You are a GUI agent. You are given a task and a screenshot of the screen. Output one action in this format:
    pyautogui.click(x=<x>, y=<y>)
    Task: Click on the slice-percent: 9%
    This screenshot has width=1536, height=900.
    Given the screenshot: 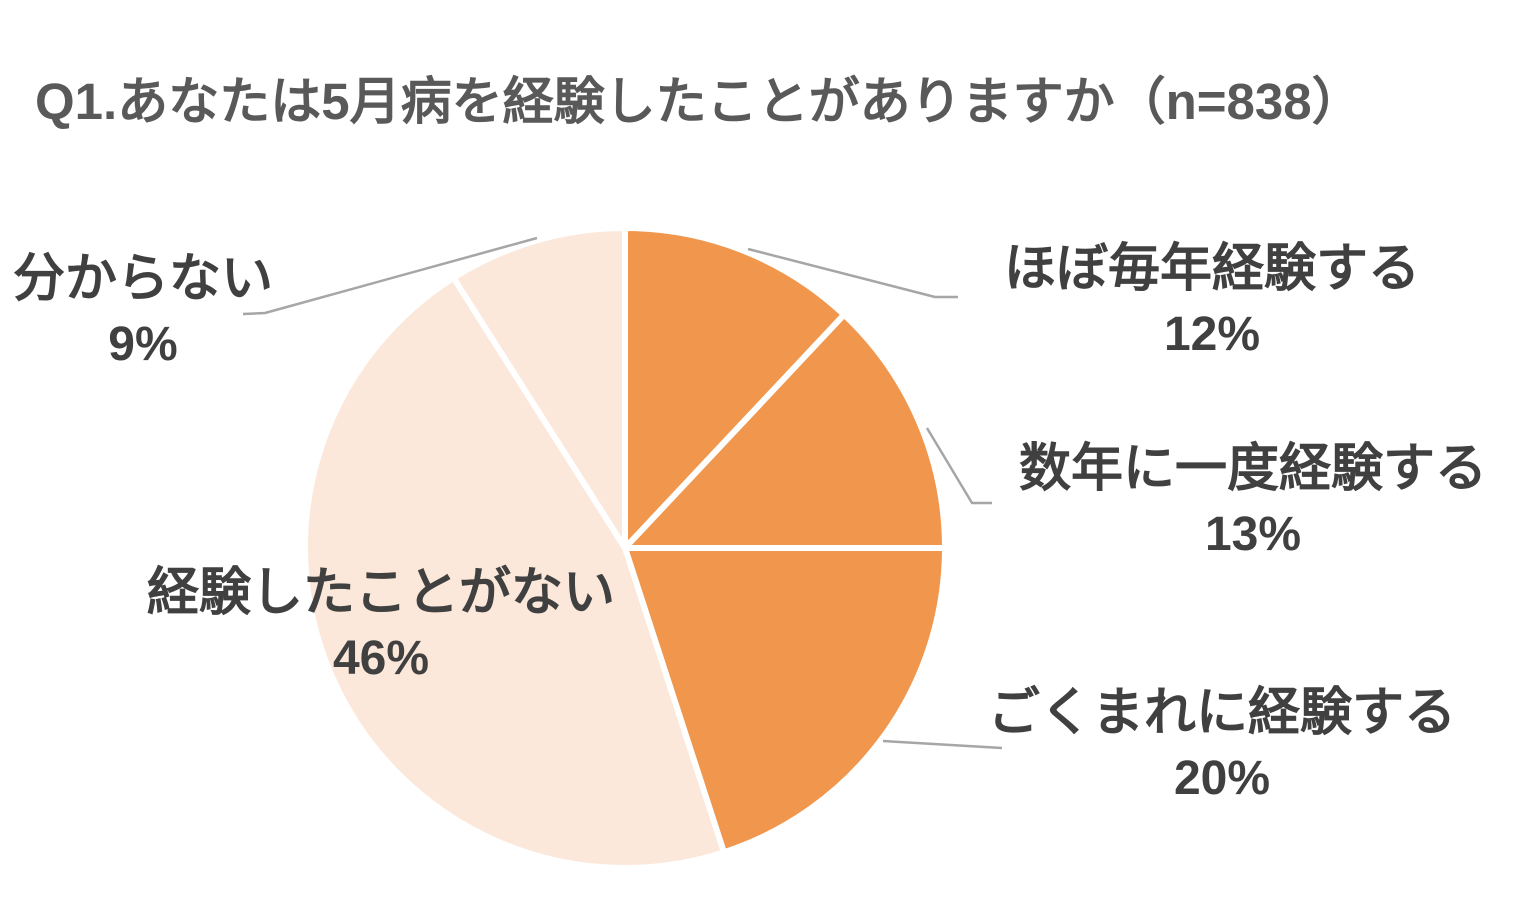 What is the action you would take?
    pyautogui.click(x=143, y=344)
    